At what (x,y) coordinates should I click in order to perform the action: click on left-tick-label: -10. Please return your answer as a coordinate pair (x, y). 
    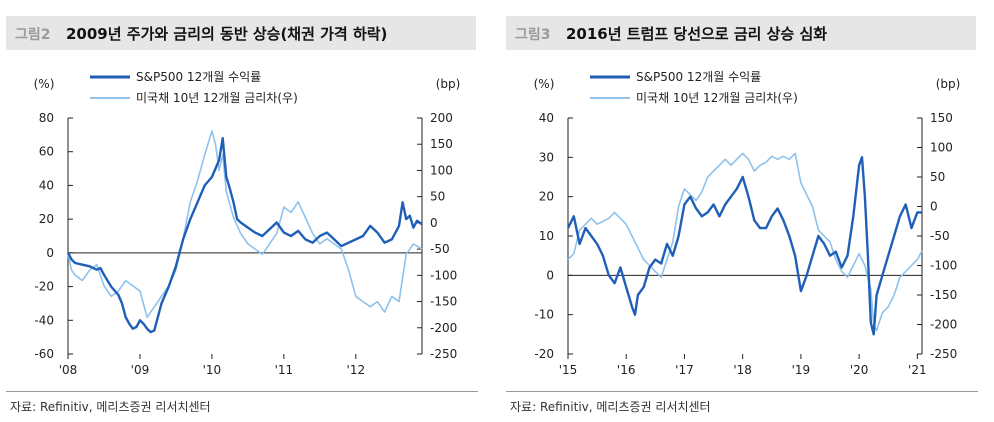
    Looking at the image, I should click on (544, 315).